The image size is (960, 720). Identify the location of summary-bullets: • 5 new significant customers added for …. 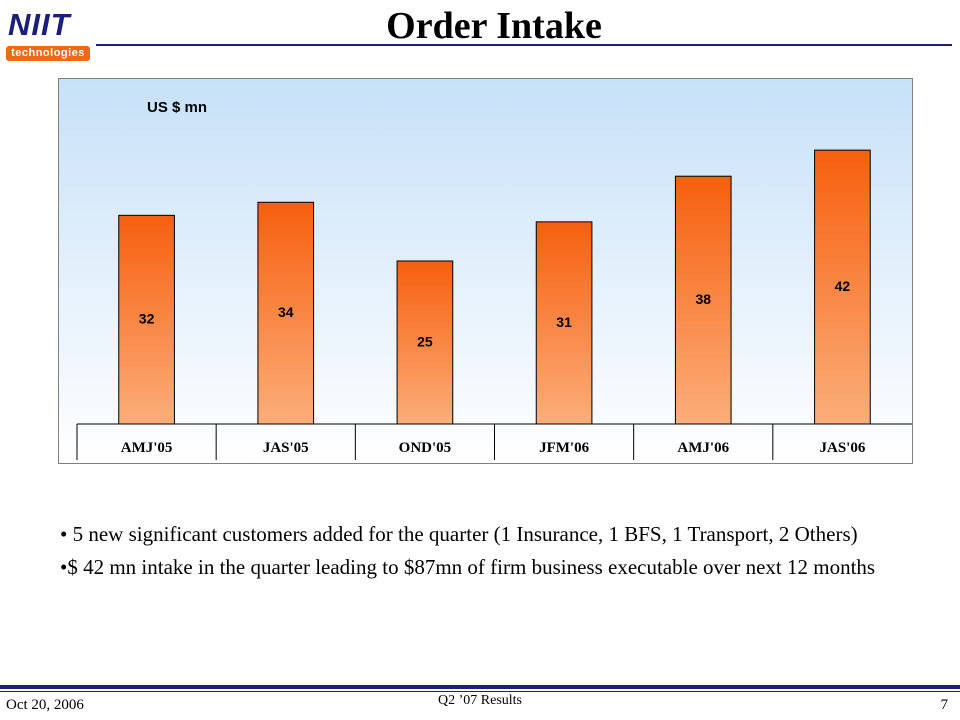
(490, 553).